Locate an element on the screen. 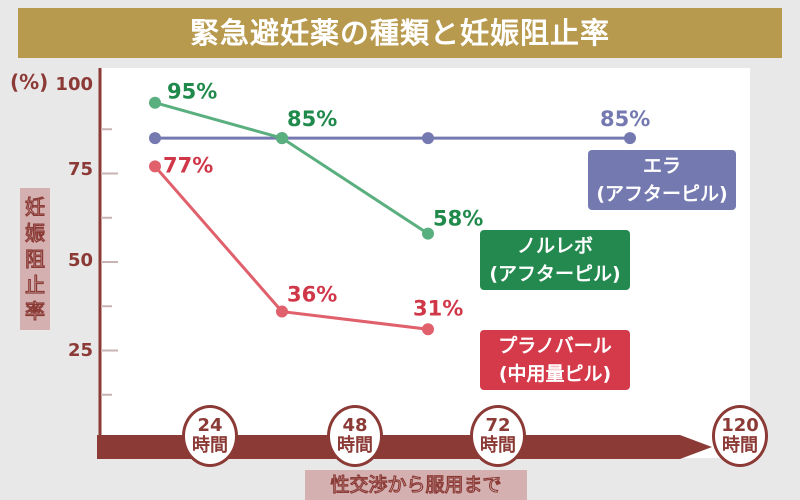  legend-norlevo-name: ノルレボ is located at coordinates (554, 246).